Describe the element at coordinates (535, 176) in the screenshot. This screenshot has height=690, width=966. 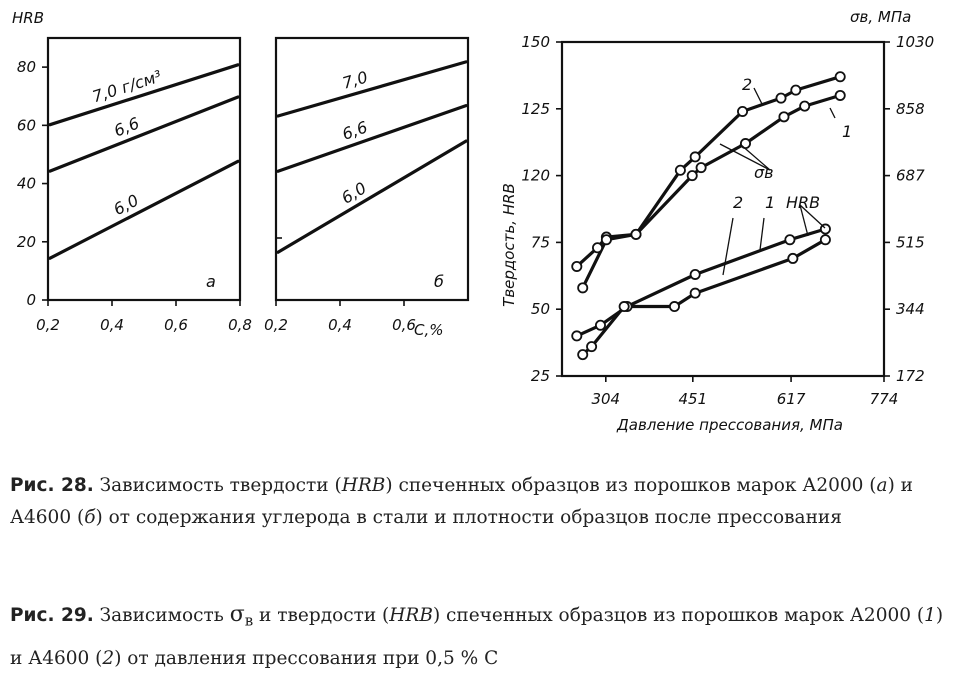
I see `fig29-ytick-label-3: 120` at that location.